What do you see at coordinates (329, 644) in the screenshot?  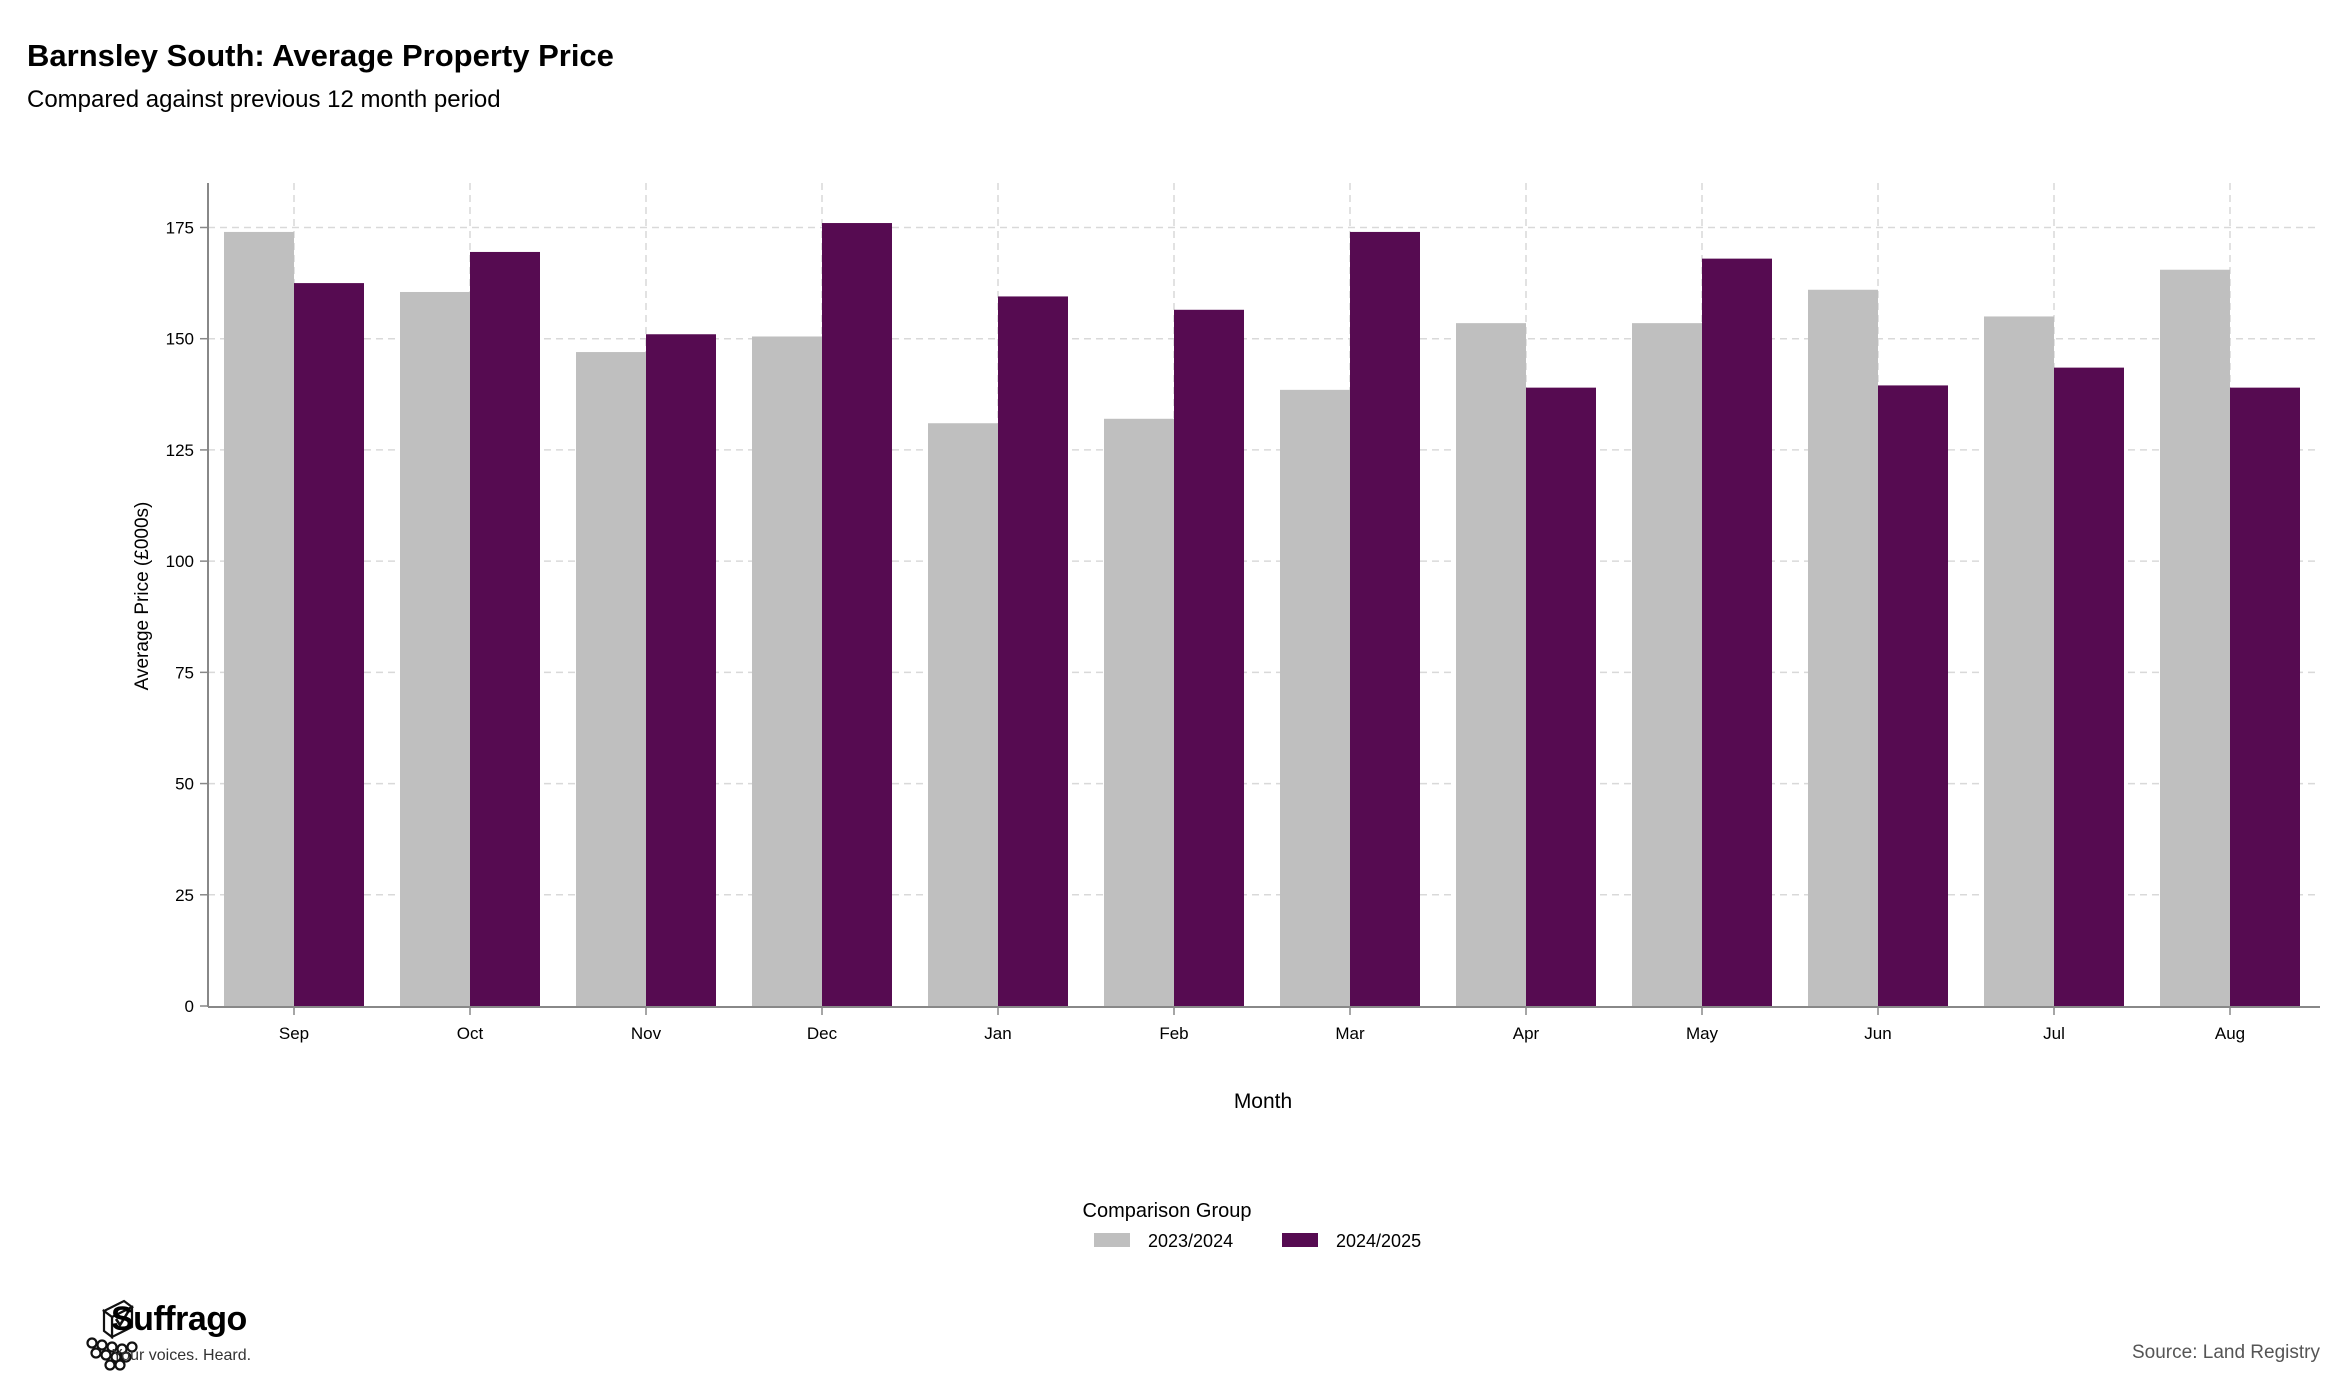 I see `bar-2024-2025-sep` at bounding box center [329, 644].